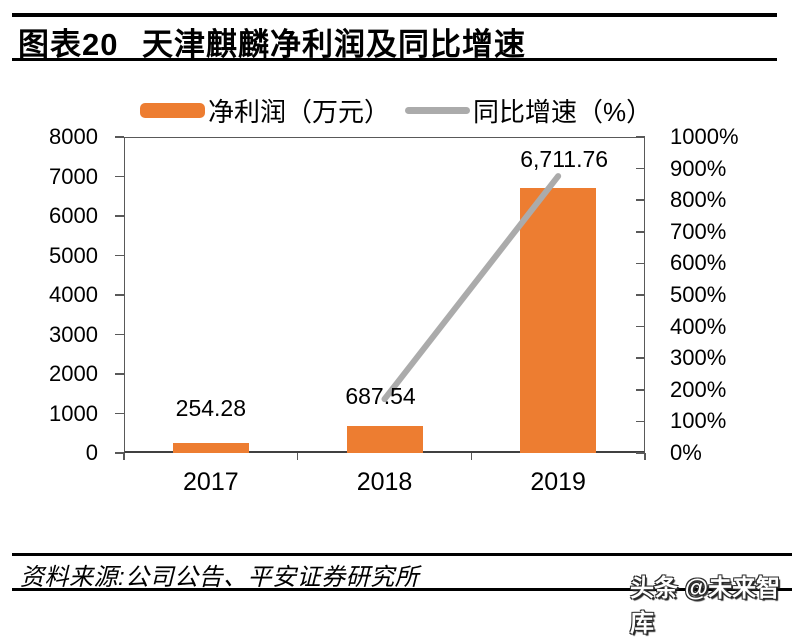 The height and width of the screenshot is (638, 799). Describe the element at coordinates (698, 358) in the screenshot. I see `y-axis-label-right: 300%` at that location.